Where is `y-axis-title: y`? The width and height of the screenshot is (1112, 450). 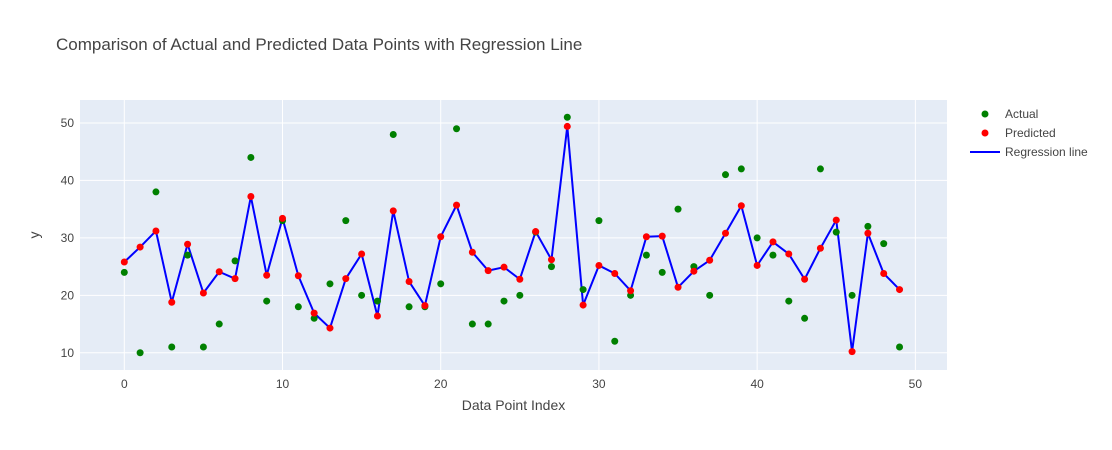 y-axis-title: y is located at coordinates (34, 235).